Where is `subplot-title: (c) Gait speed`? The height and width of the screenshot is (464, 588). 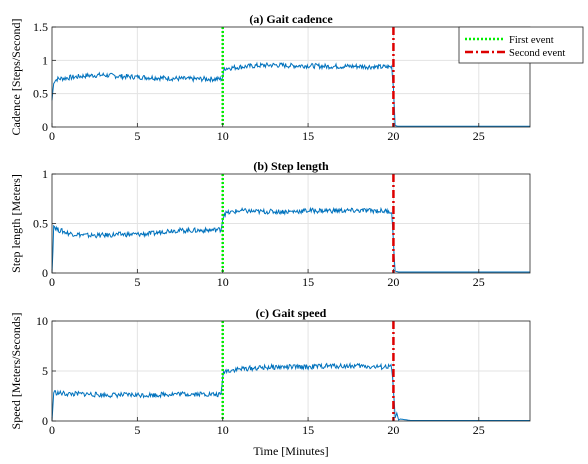 subplot-title: (c) Gait speed is located at coordinates (291, 313).